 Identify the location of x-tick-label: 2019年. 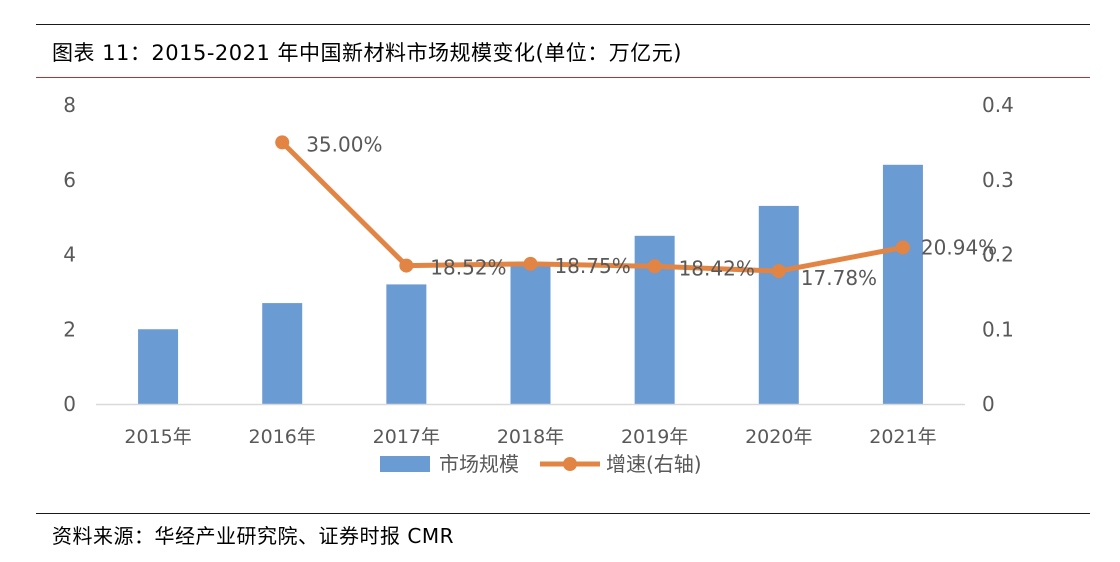
(654, 437).